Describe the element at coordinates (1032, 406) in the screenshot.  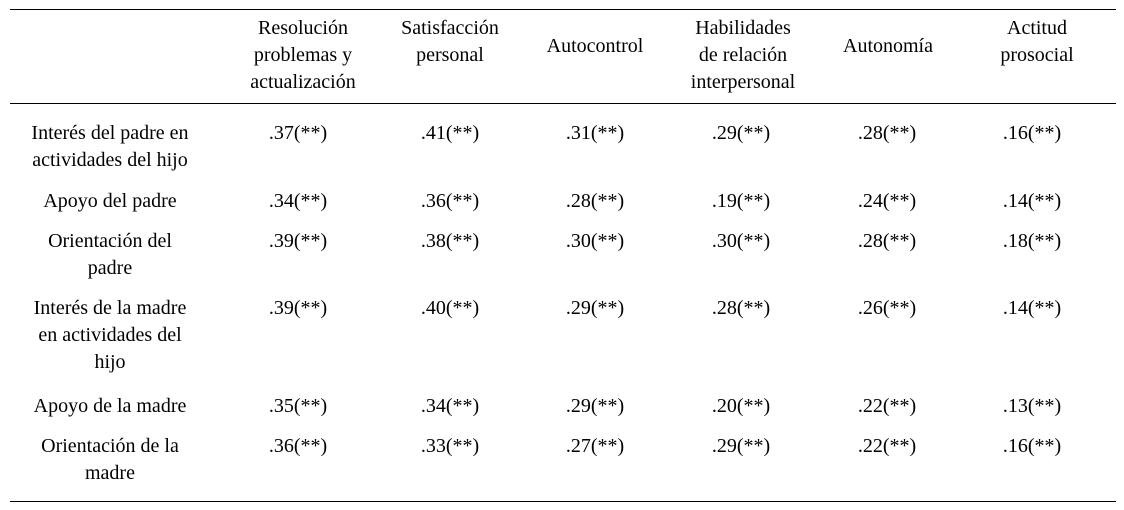
I see `table-cell: .13(**)` at that location.